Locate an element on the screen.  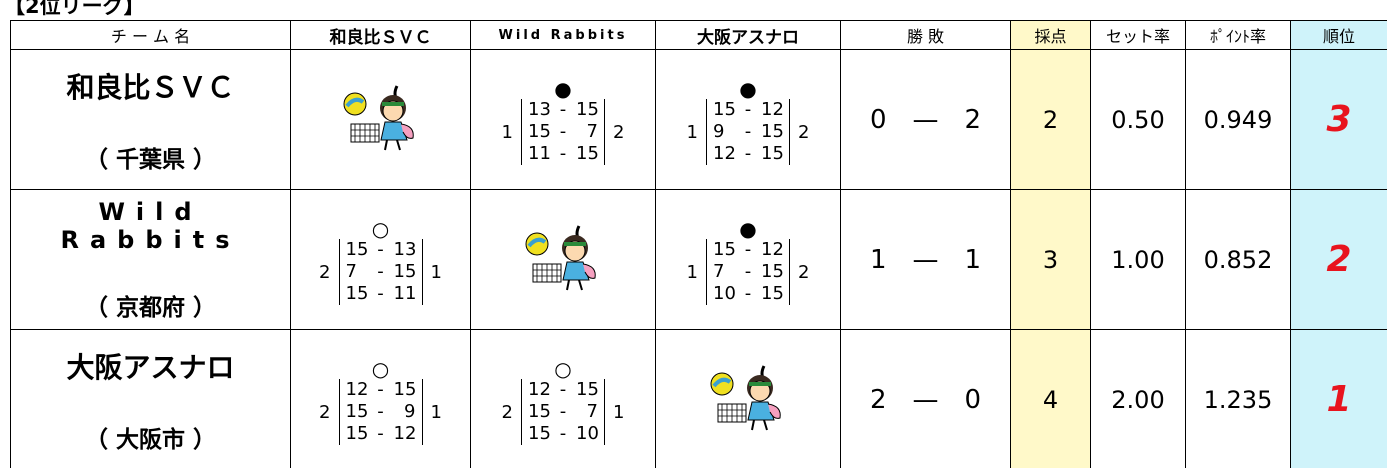
header-cell: 採点 is located at coordinates (1050, 35).